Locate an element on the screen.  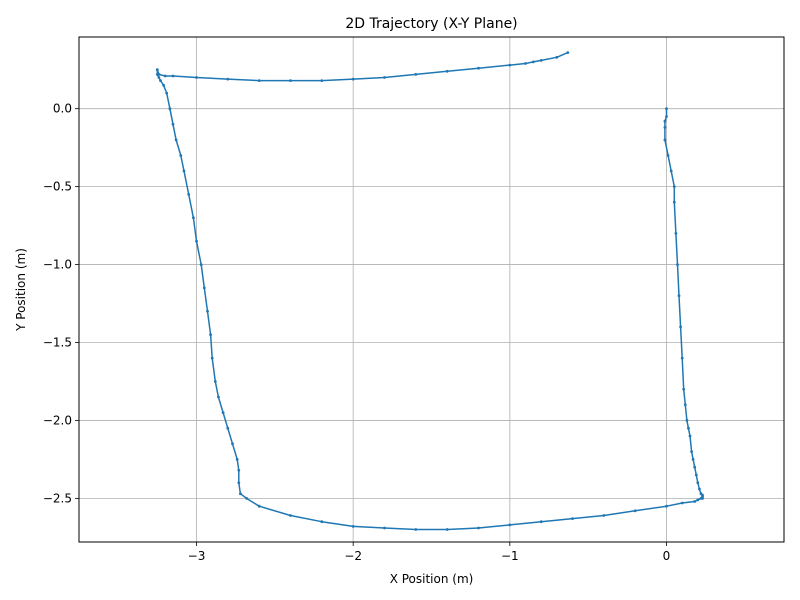
y-axis-label: Y Position (m) is located at coordinates (21, 290).